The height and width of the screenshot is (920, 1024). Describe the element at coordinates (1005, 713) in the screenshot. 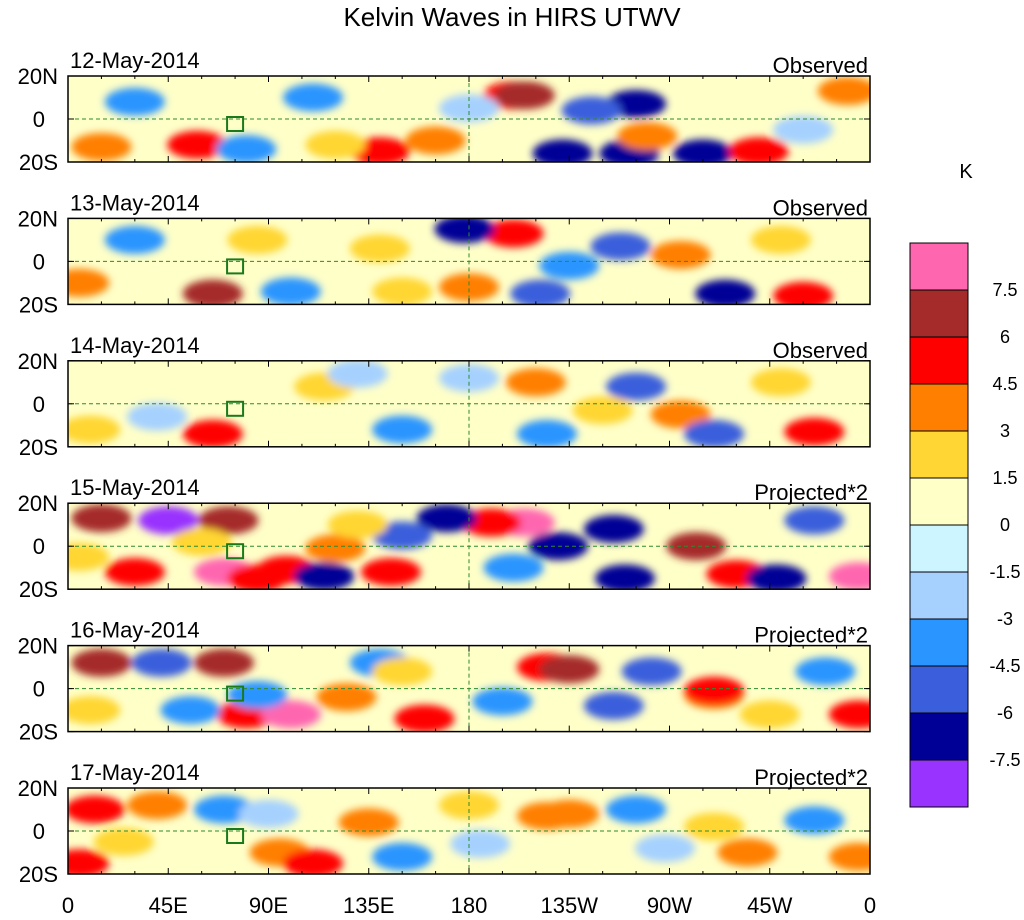

I see `colorbar-tick-label: -6` at that location.